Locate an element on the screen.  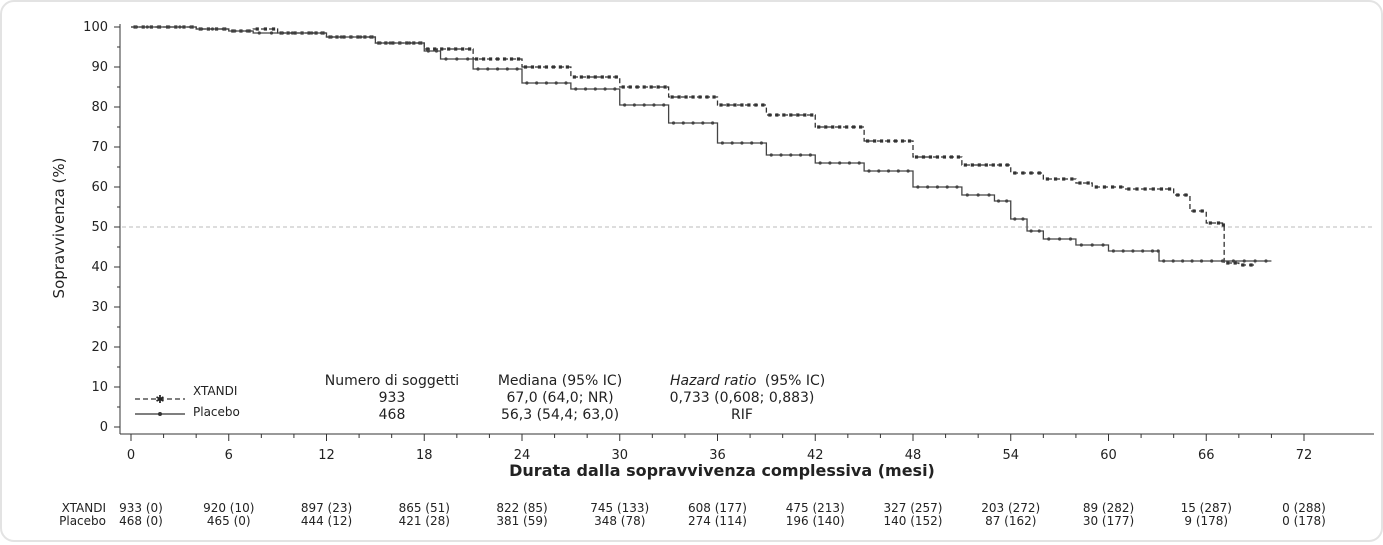
legend-label-placebo: Placebo is located at coordinates (216, 412).